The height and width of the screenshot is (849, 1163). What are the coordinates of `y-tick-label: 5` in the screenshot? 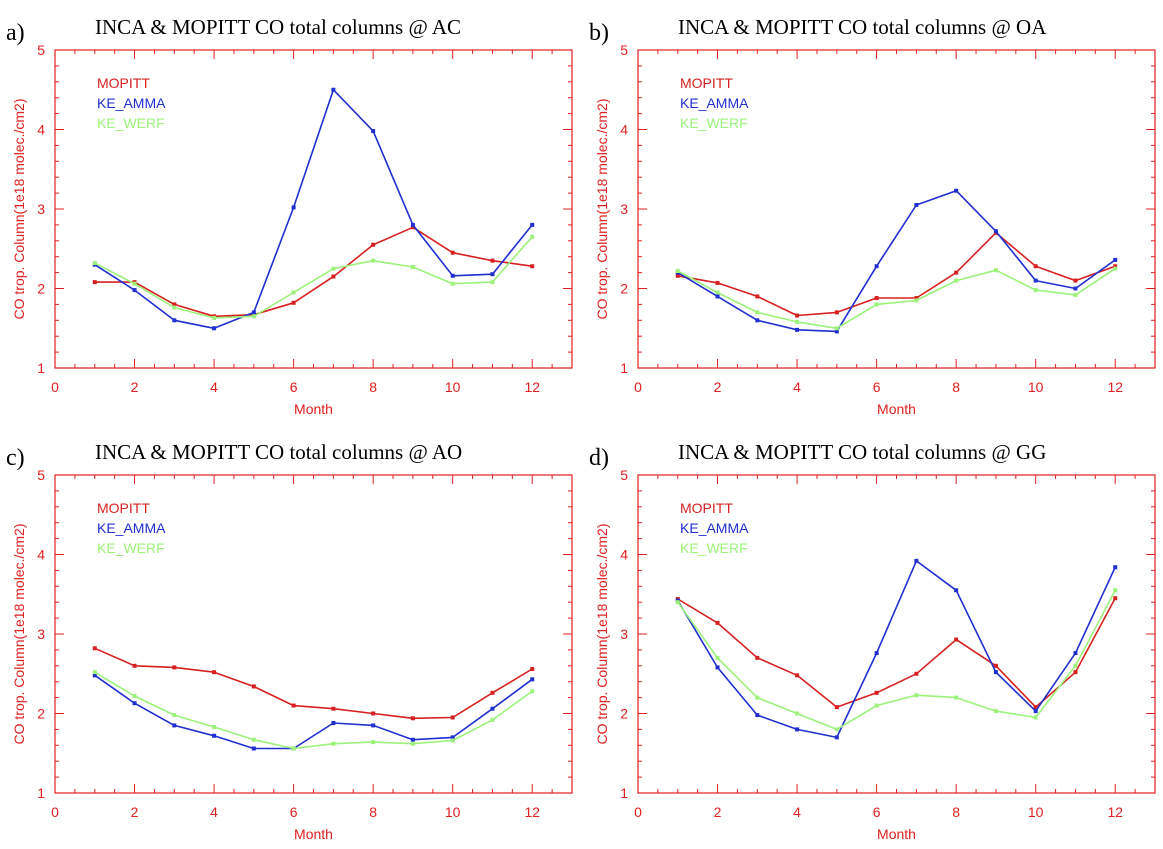 It's located at (624, 475).